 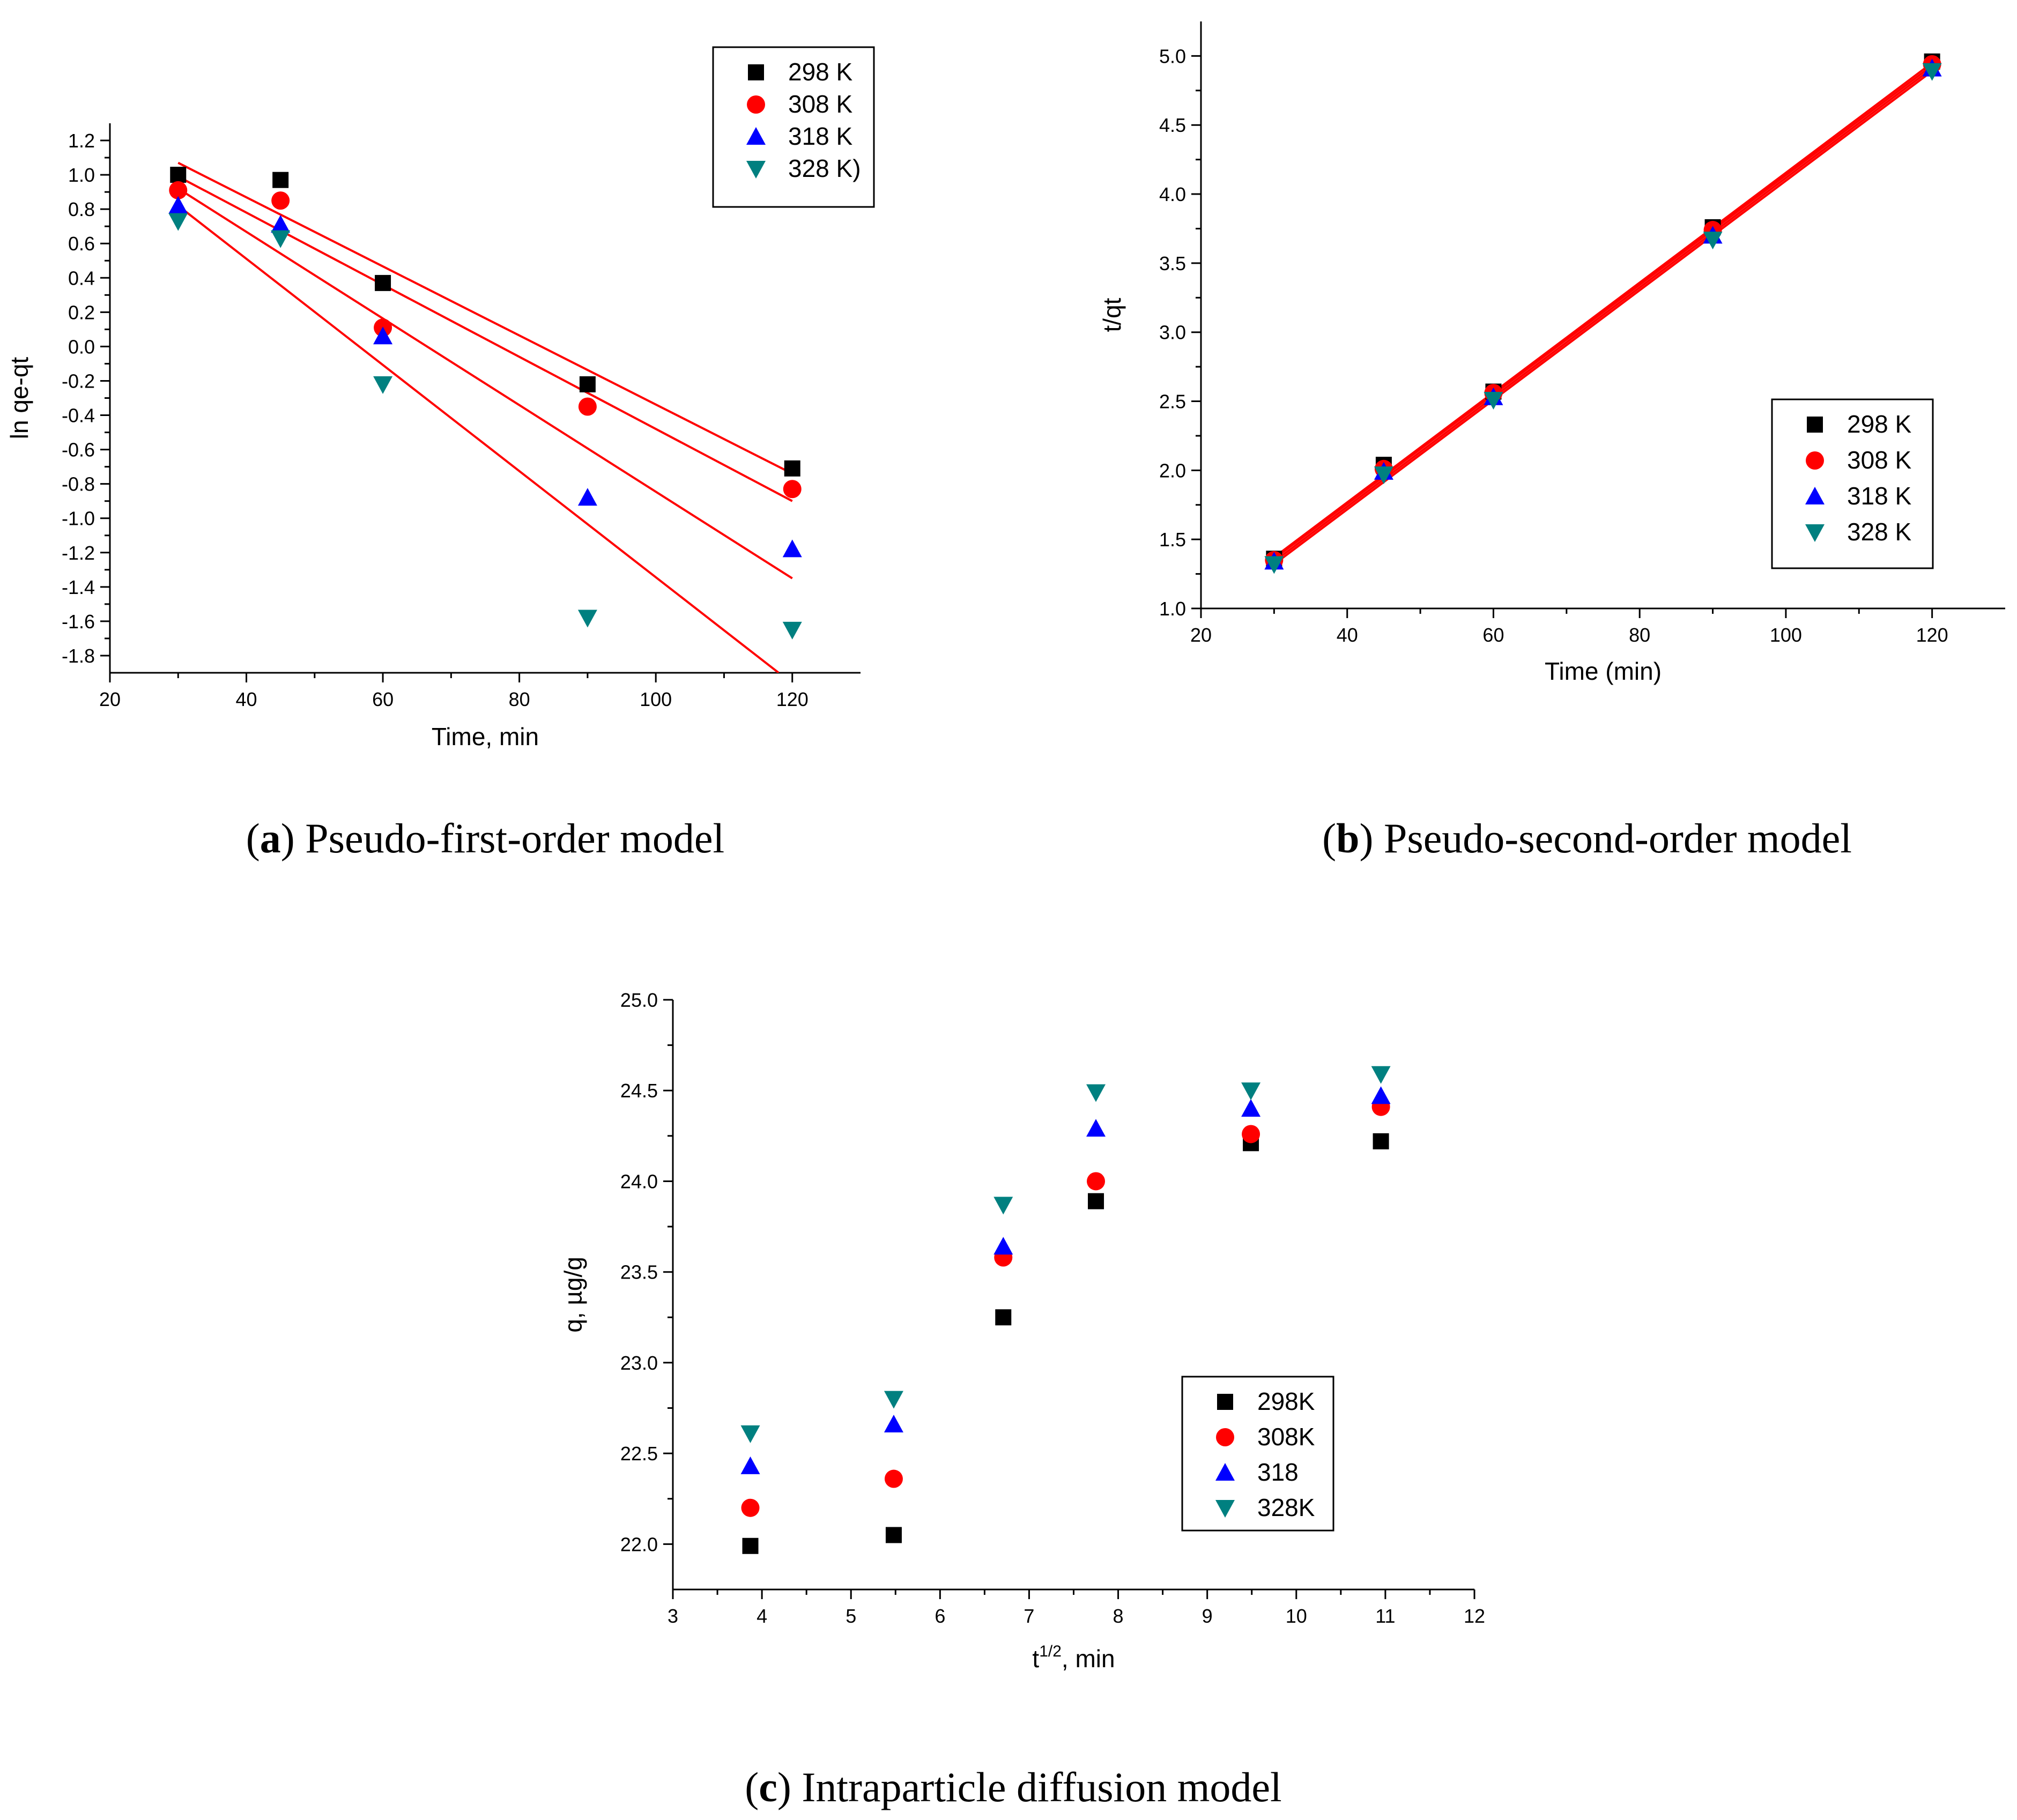 I want to click on x-tick-label: 11, so click(x=1385, y=1616).